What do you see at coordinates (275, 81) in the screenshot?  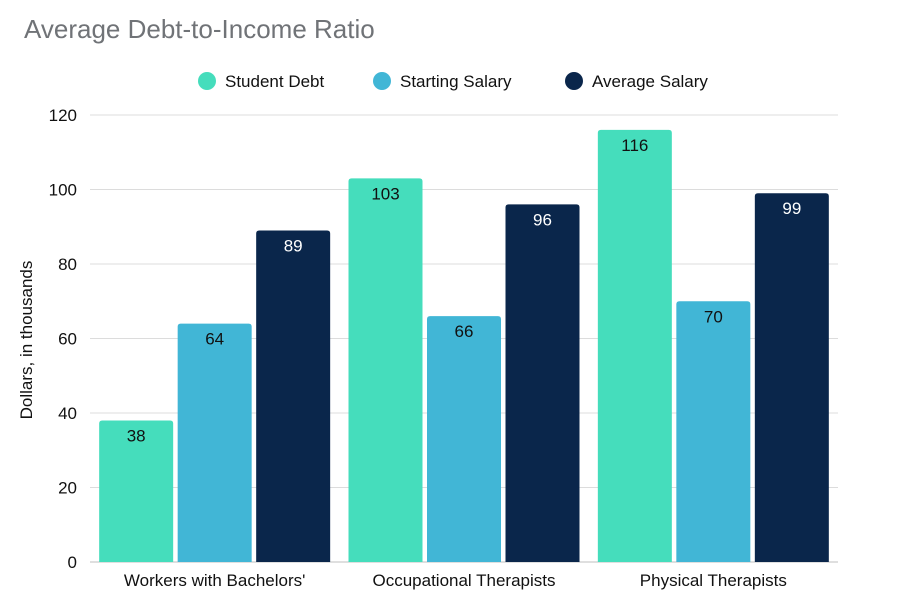 I see `legend-label: Student Debt` at bounding box center [275, 81].